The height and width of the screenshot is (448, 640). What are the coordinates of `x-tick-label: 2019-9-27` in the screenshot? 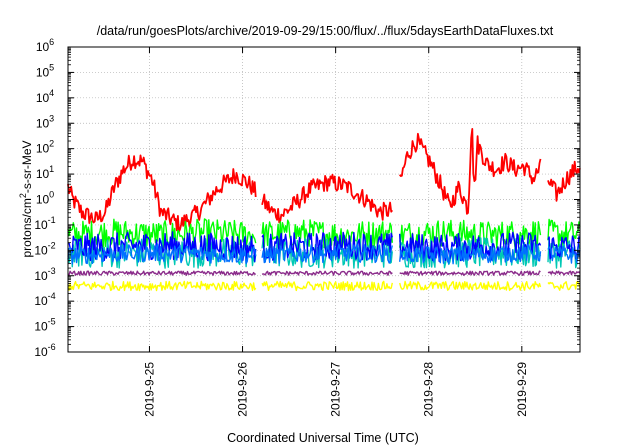 It's located at (336, 389).